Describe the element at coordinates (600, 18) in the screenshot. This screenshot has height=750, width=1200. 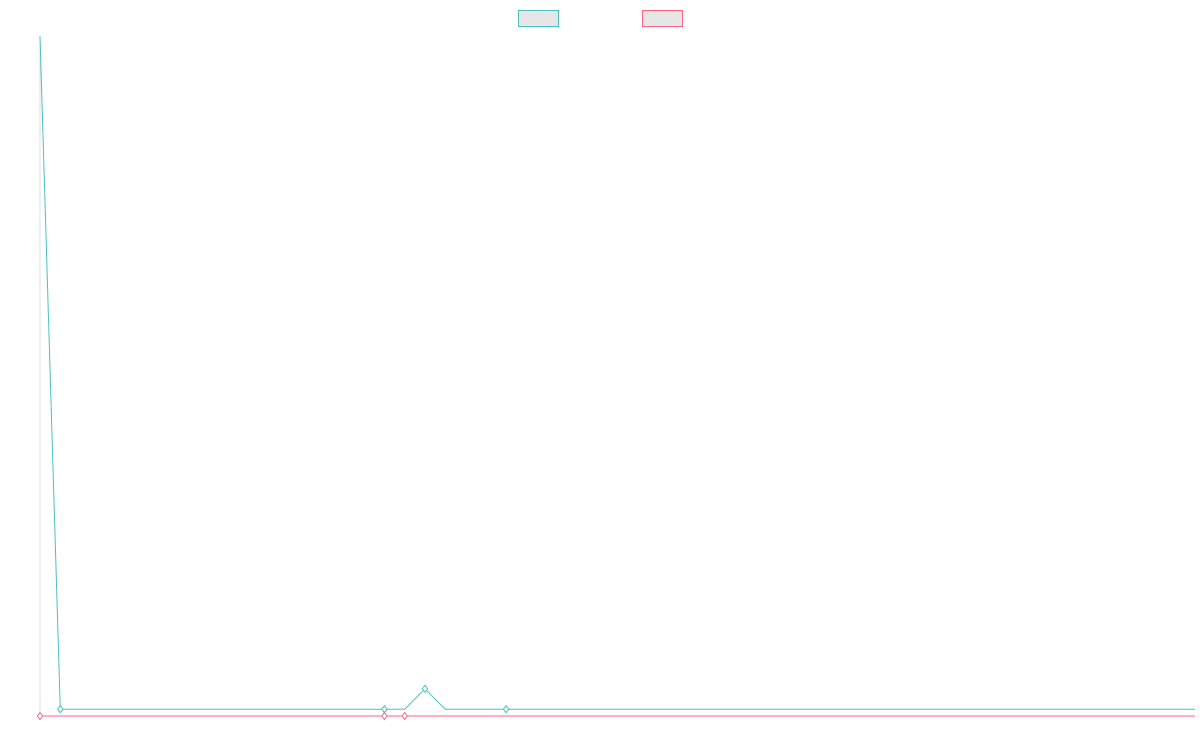
I see `legend` at that location.